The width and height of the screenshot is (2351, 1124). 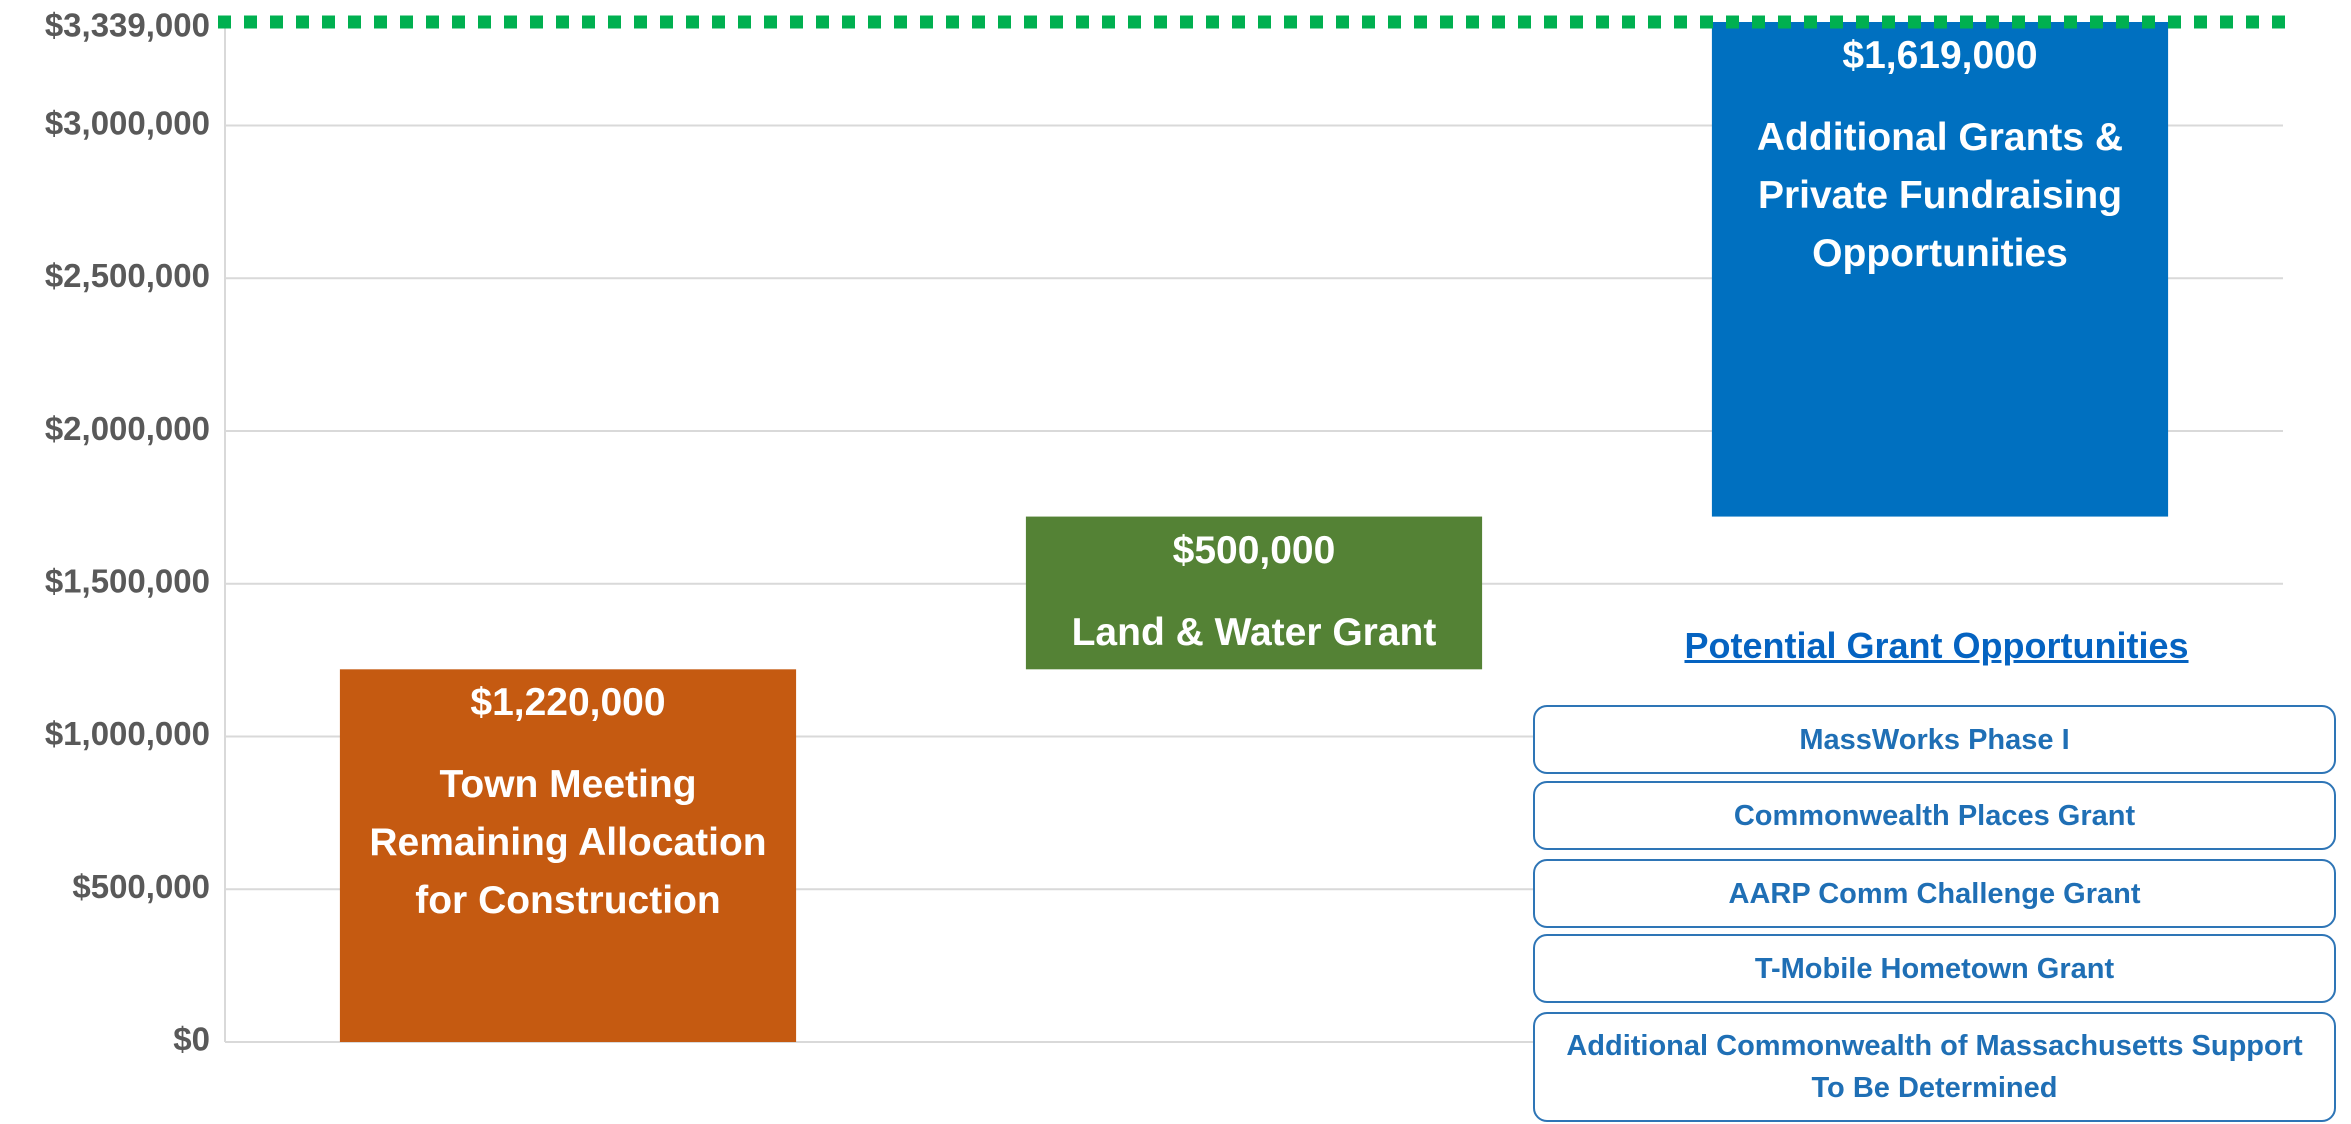 I want to click on value-label: $1,220,000, so click(x=568, y=703).